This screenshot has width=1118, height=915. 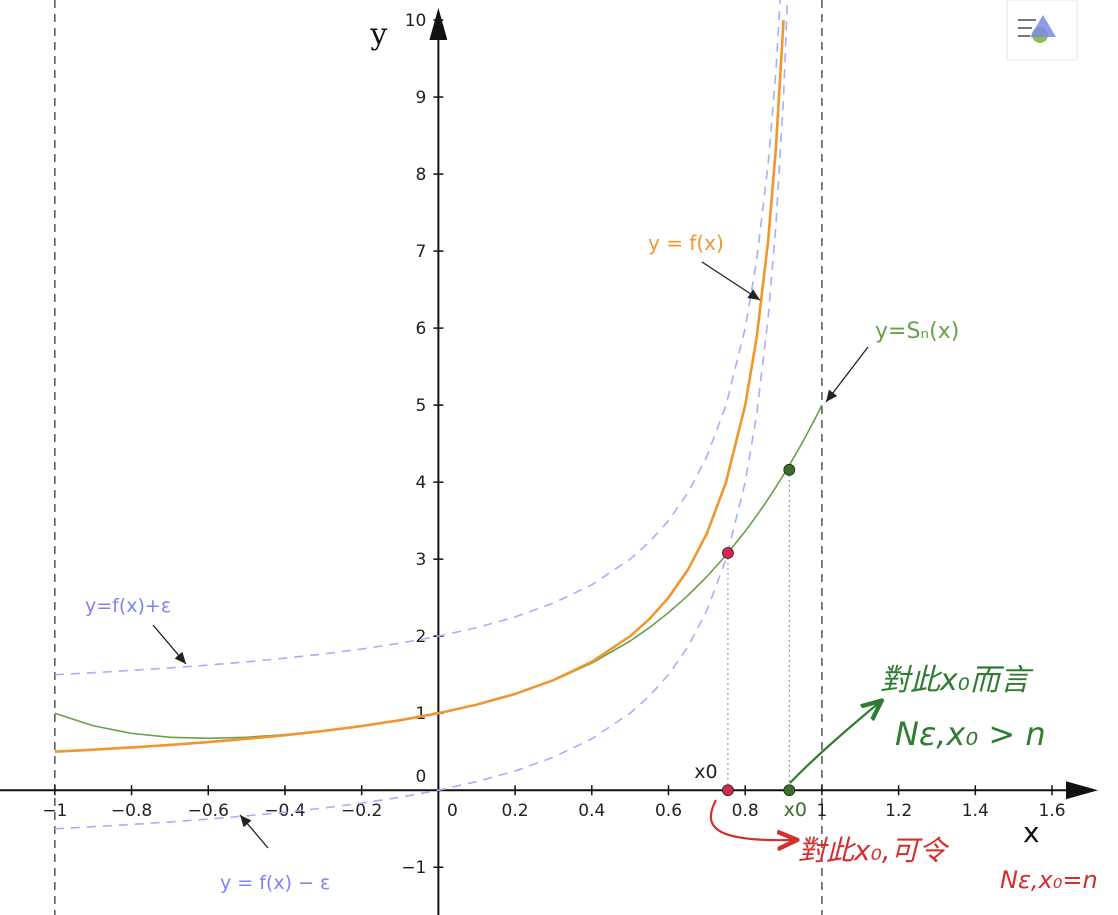 I want to click on annotation: 對此x₀而言, so click(x=957, y=680).